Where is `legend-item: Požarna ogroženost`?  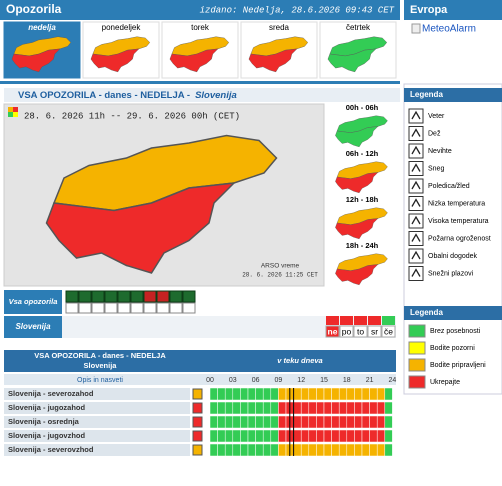 legend-item: Požarna ogroženost is located at coordinates (459, 238).